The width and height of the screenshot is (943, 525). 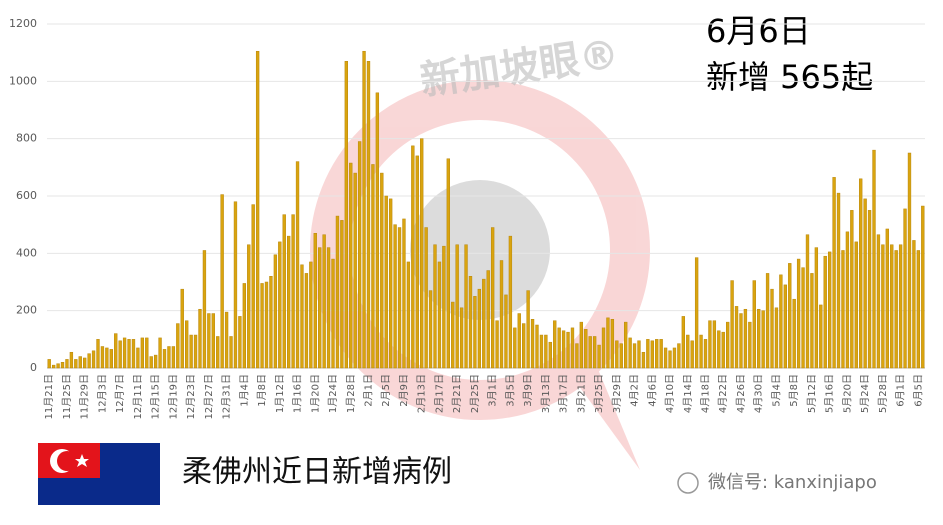 What do you see at coordinates (792, 482) in the screenshot?
I see `source: 微信号: kanxinjiapo` at bounding box center [792, 482].